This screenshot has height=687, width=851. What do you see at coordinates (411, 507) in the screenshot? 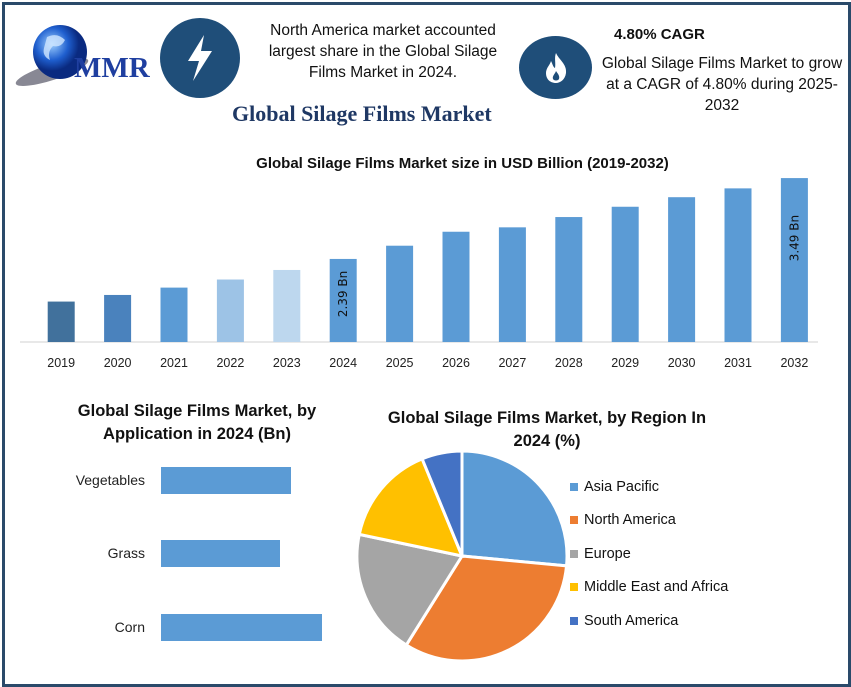
I see `pie-slice-middle-east-and-africa` at bounding box center [411, 507].